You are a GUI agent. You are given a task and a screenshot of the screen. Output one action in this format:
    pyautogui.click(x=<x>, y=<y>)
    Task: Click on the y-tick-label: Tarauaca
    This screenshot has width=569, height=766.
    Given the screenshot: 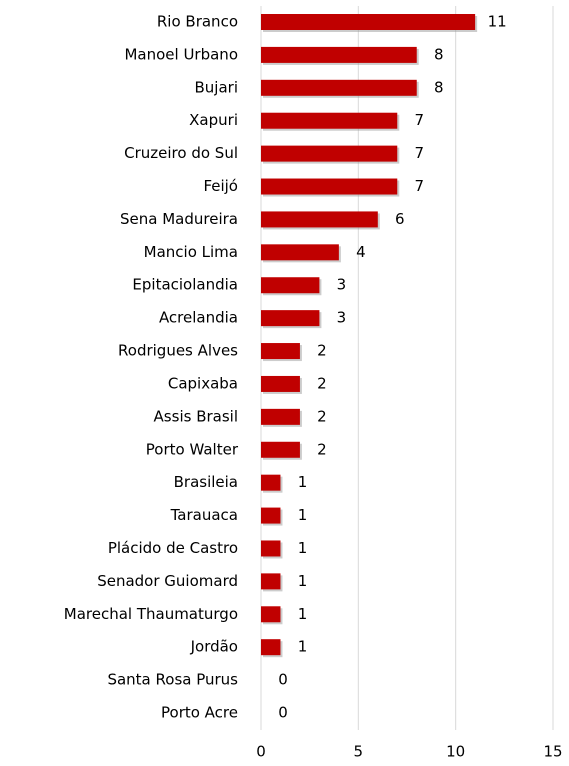 What is the action you would take?
    pyautogui.click(x=204, y=515)
    